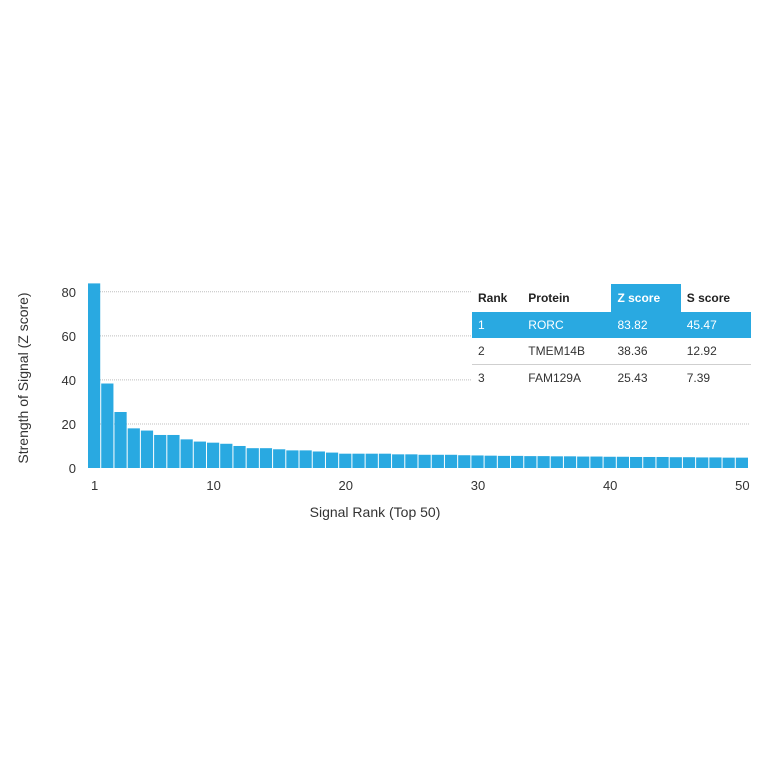  I want to click on table-row: 2 TMEM14B 38.36 12.92, so click(611, 351).